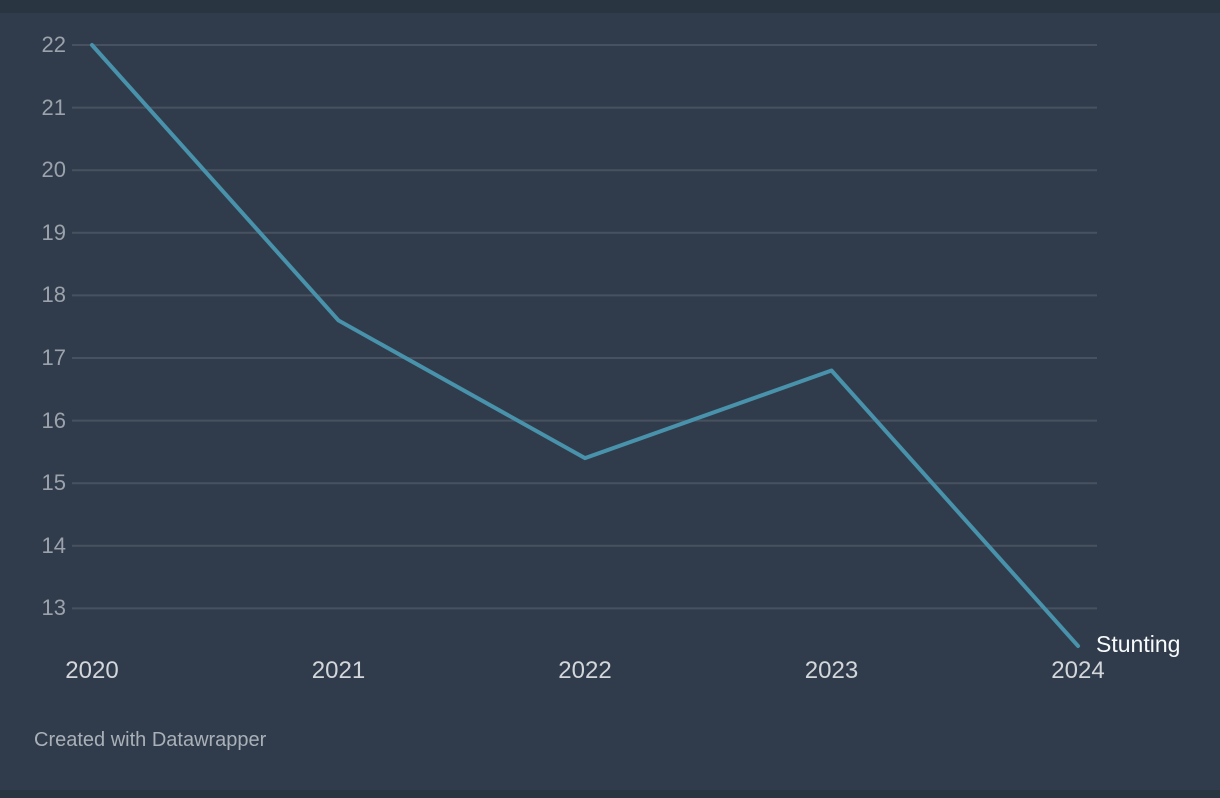 The width and height of the screenshot is (1220, 798). I want to click on attribution-text: Created with Datawrapper, so click(150, 740).